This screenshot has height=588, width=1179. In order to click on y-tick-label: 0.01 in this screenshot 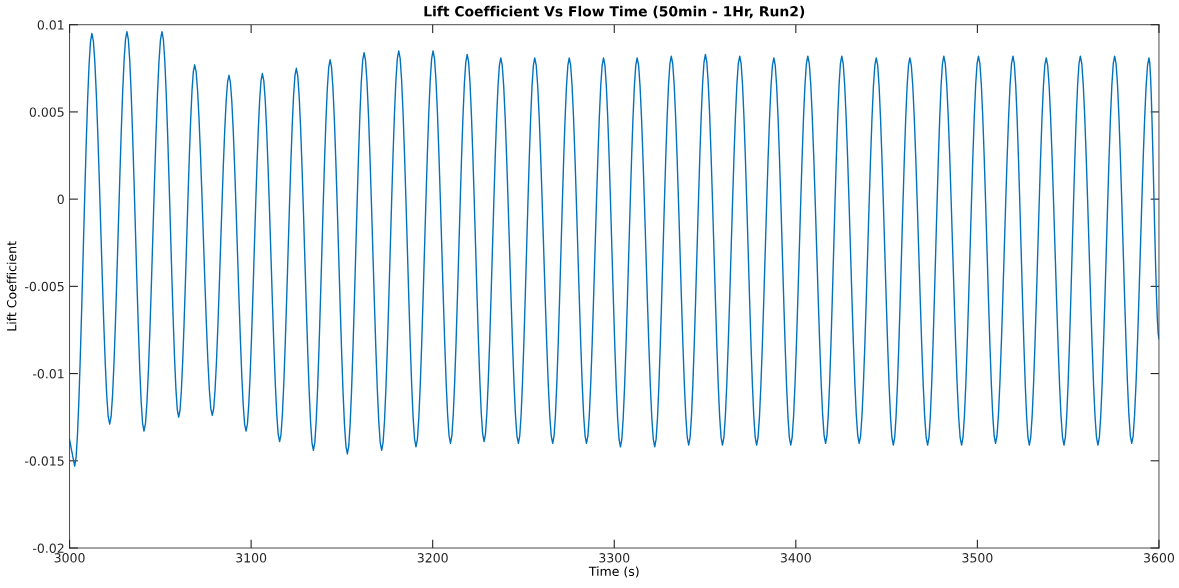, I will do `click(50, 25)`.